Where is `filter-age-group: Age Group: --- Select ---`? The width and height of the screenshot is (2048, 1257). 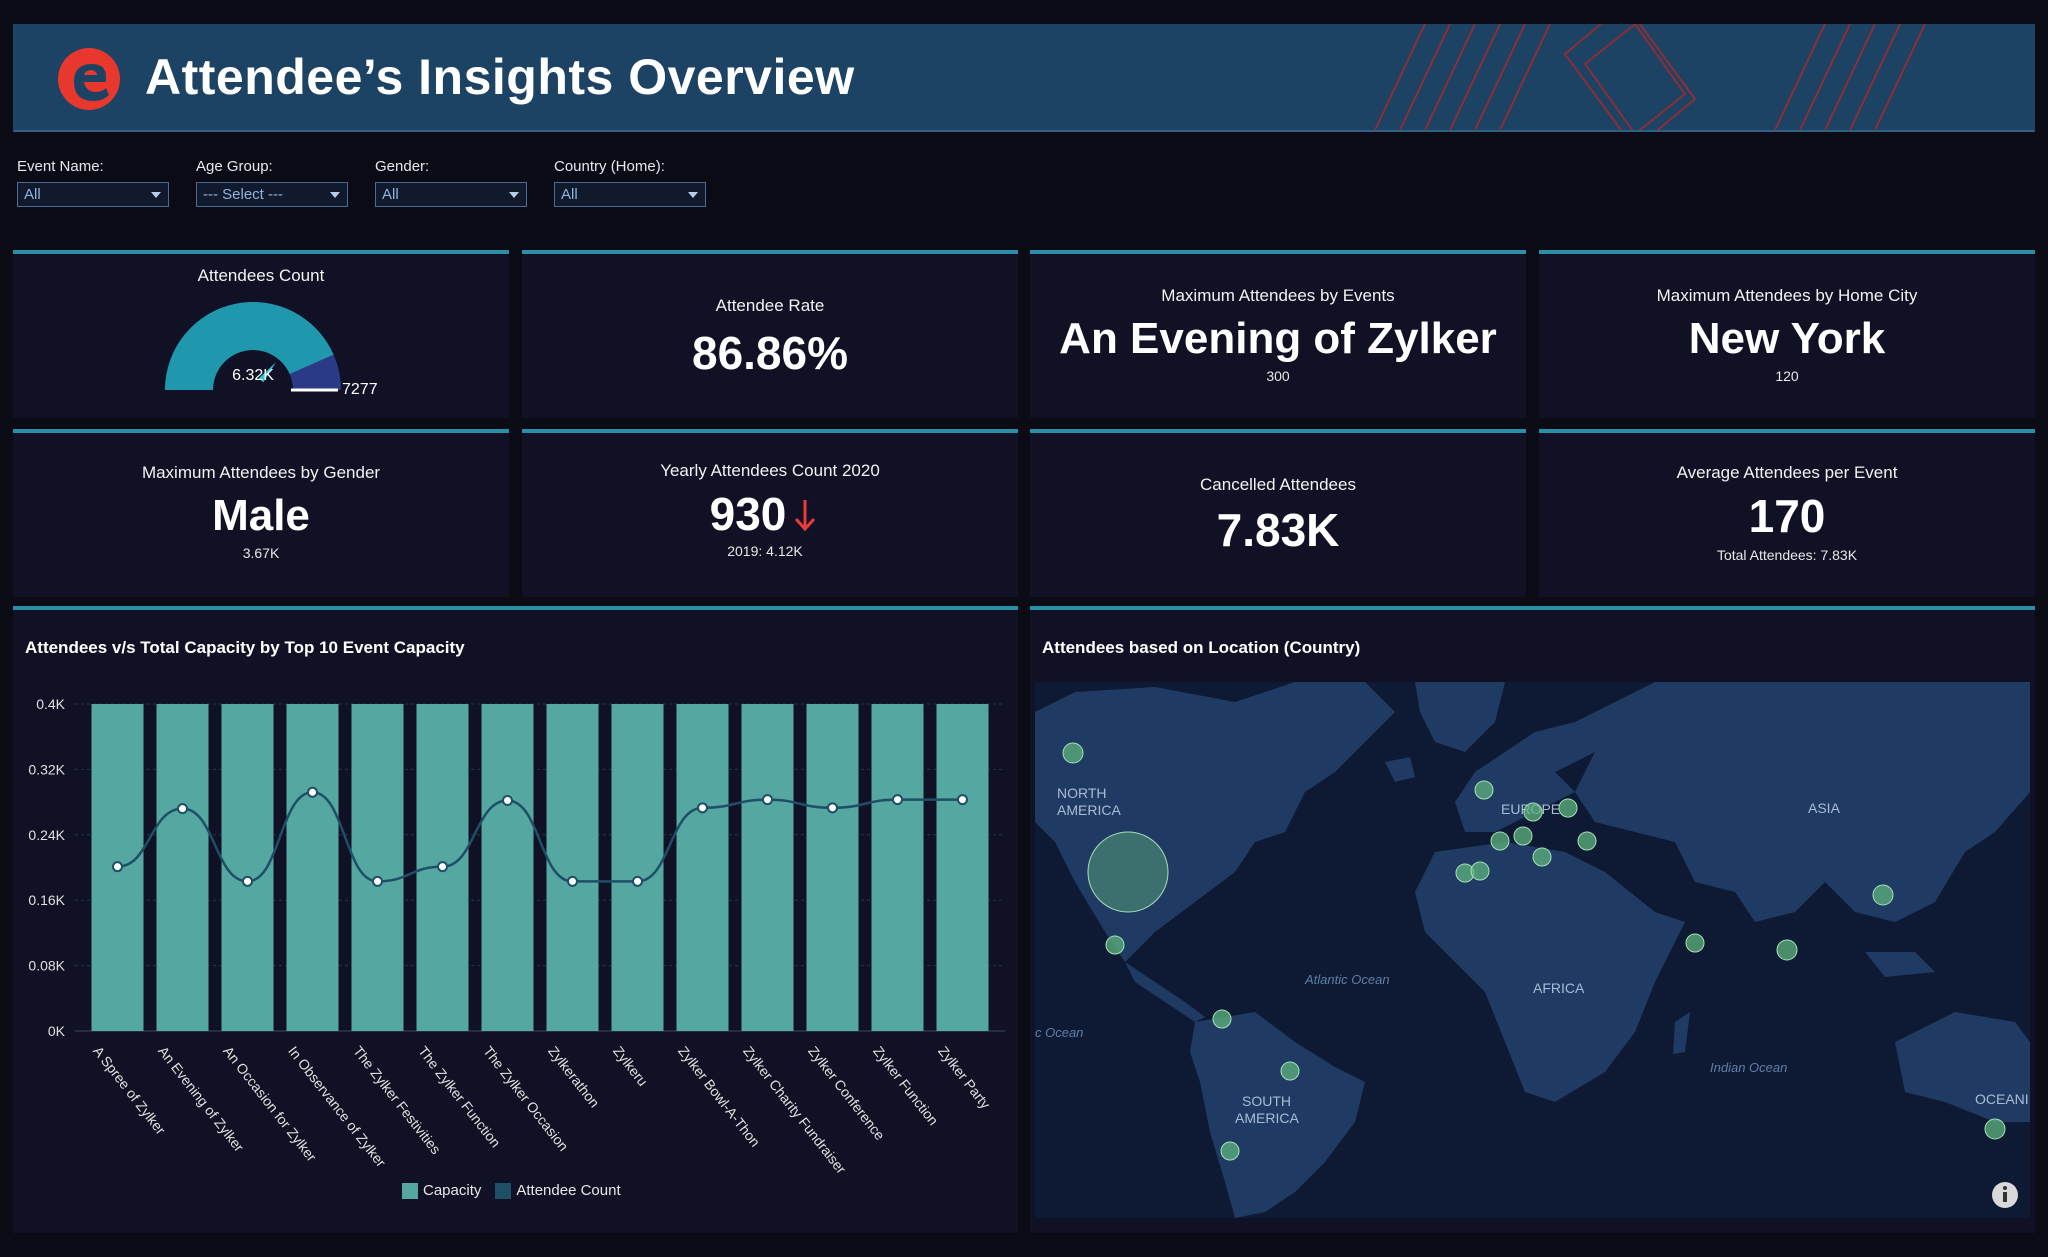
filter-age-group: Age Group: --- Select --- is located at coordinates (272, 182).